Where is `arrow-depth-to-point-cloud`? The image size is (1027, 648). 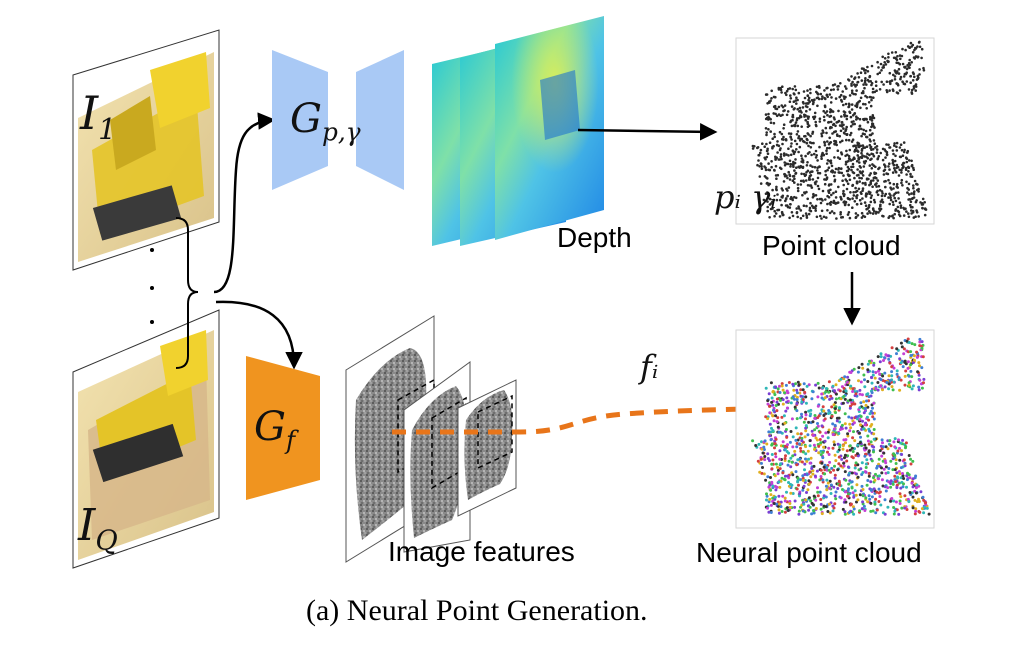
arrow-depth-to-point-cloud is located at coordinates (647, 132).